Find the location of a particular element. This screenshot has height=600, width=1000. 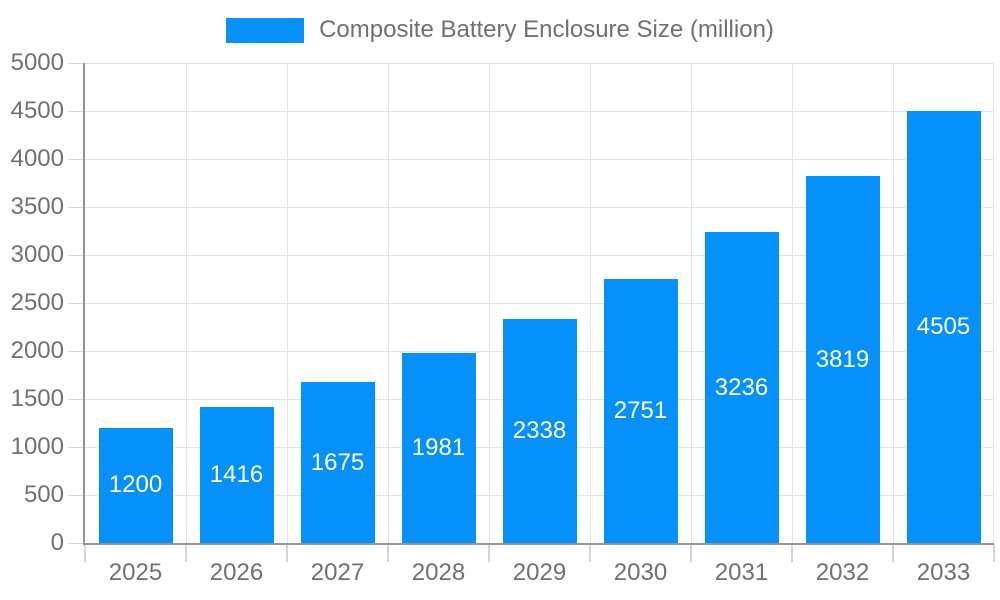

y-axis-label: 2500 is located at coordinates (37, 302).